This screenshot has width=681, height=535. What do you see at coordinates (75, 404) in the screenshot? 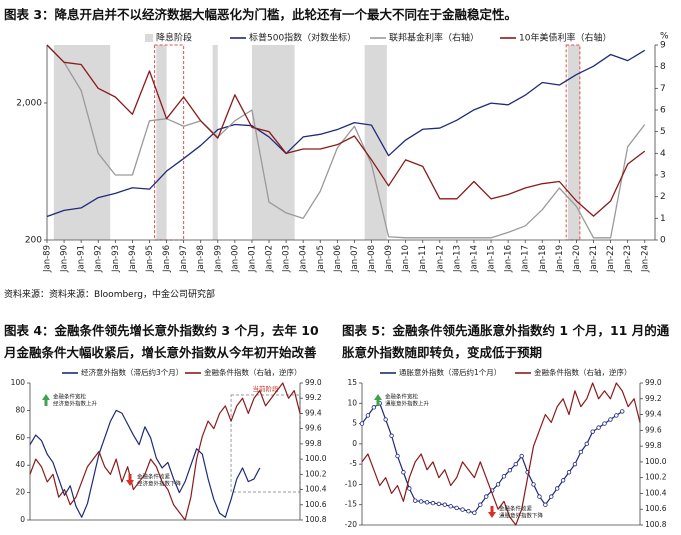
I see `annotation: 经济意外指数上升` at bounding box center [75, 404].